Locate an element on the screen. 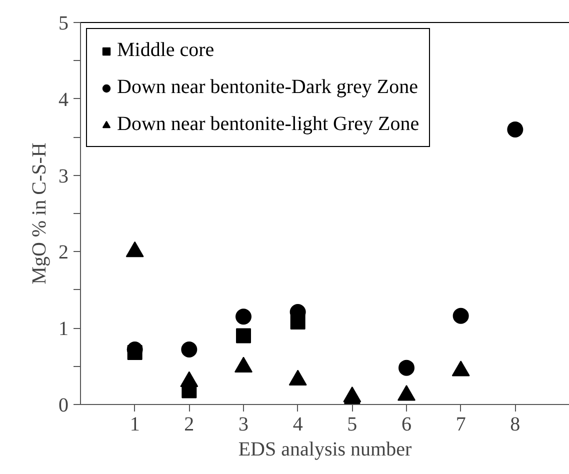 The width and height of the screenshot is (569, 474). x-tick-label: 2 is located at coordinates (189, 425).